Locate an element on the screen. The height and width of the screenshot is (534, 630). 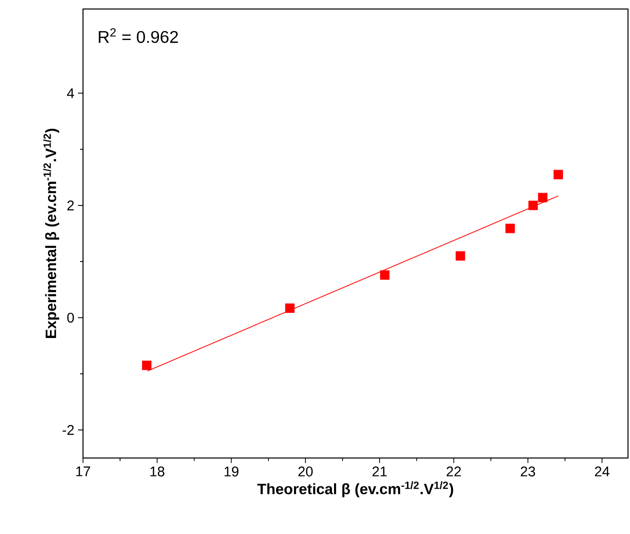
y-tick-label: 4 is located at coordinates (70, 93).